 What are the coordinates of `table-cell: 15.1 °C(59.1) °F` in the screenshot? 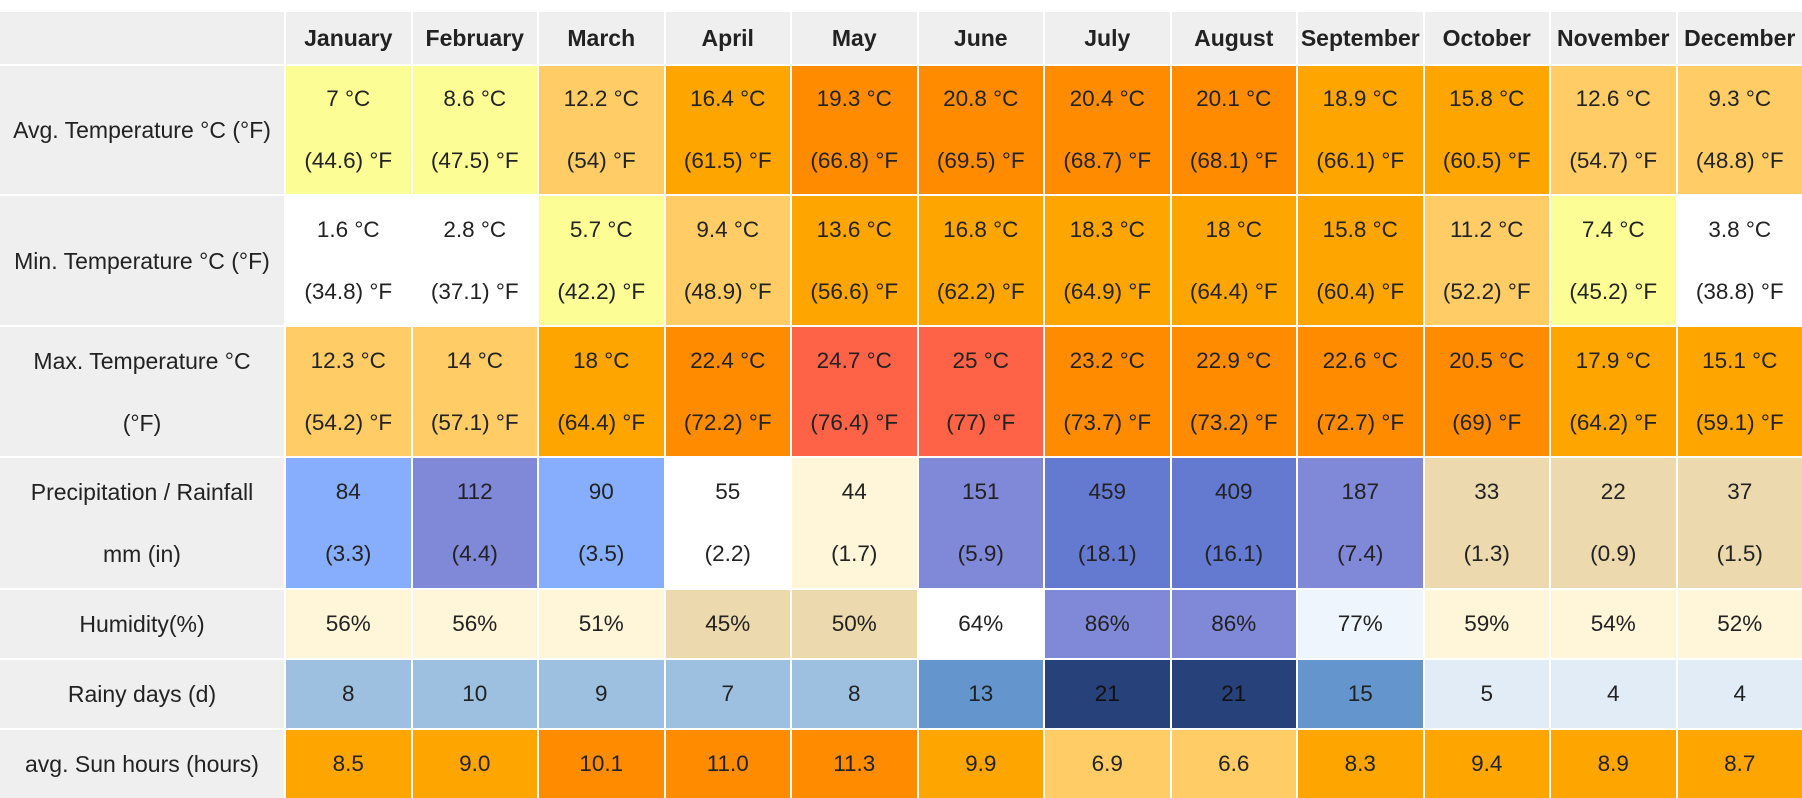 It's located at (1740, 391).